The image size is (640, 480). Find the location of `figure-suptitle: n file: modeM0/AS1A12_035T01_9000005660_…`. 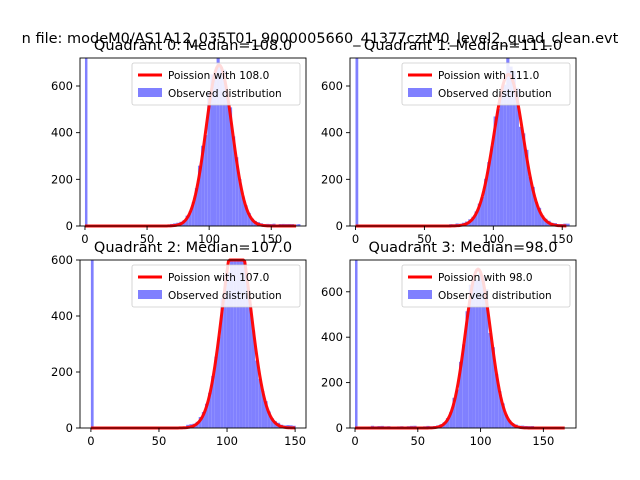

figure-suptitle: n file: modeM0/AS1A12_035T01_9000005660_… is located at coordinates (320, 39).